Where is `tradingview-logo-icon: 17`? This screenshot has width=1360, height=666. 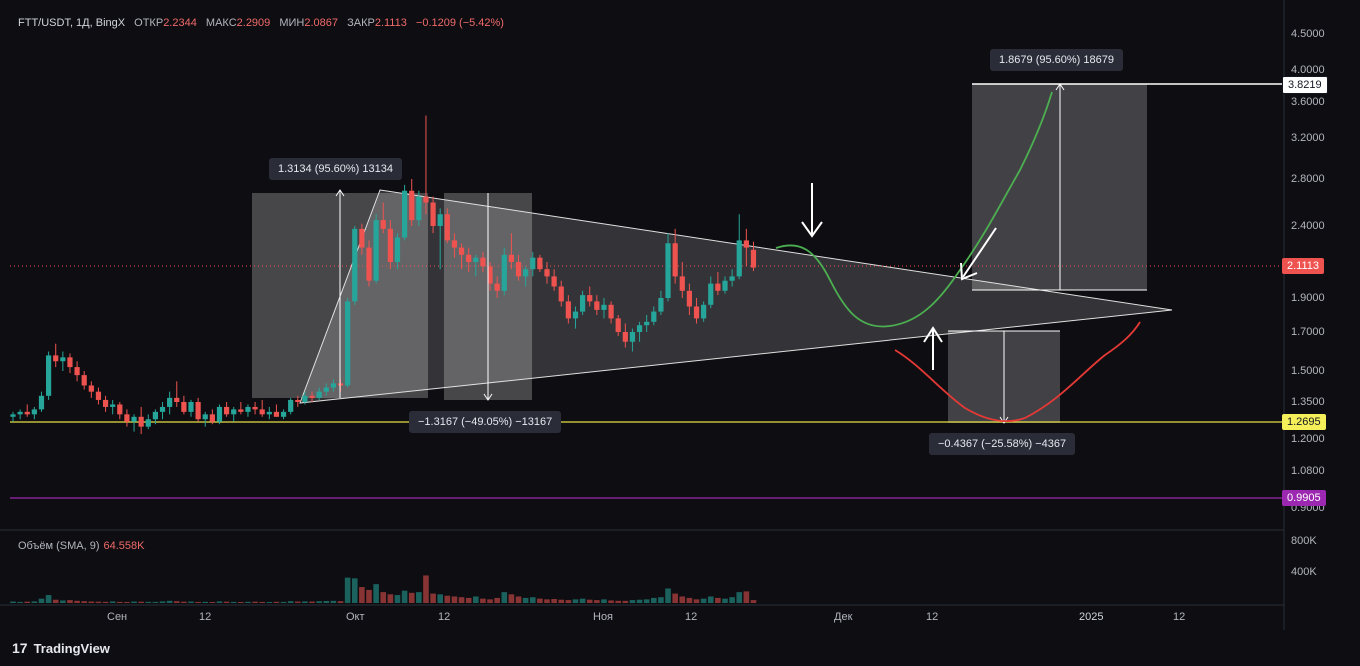
tradingview-logo-icon: 17 is located at coordinates (20, 648).